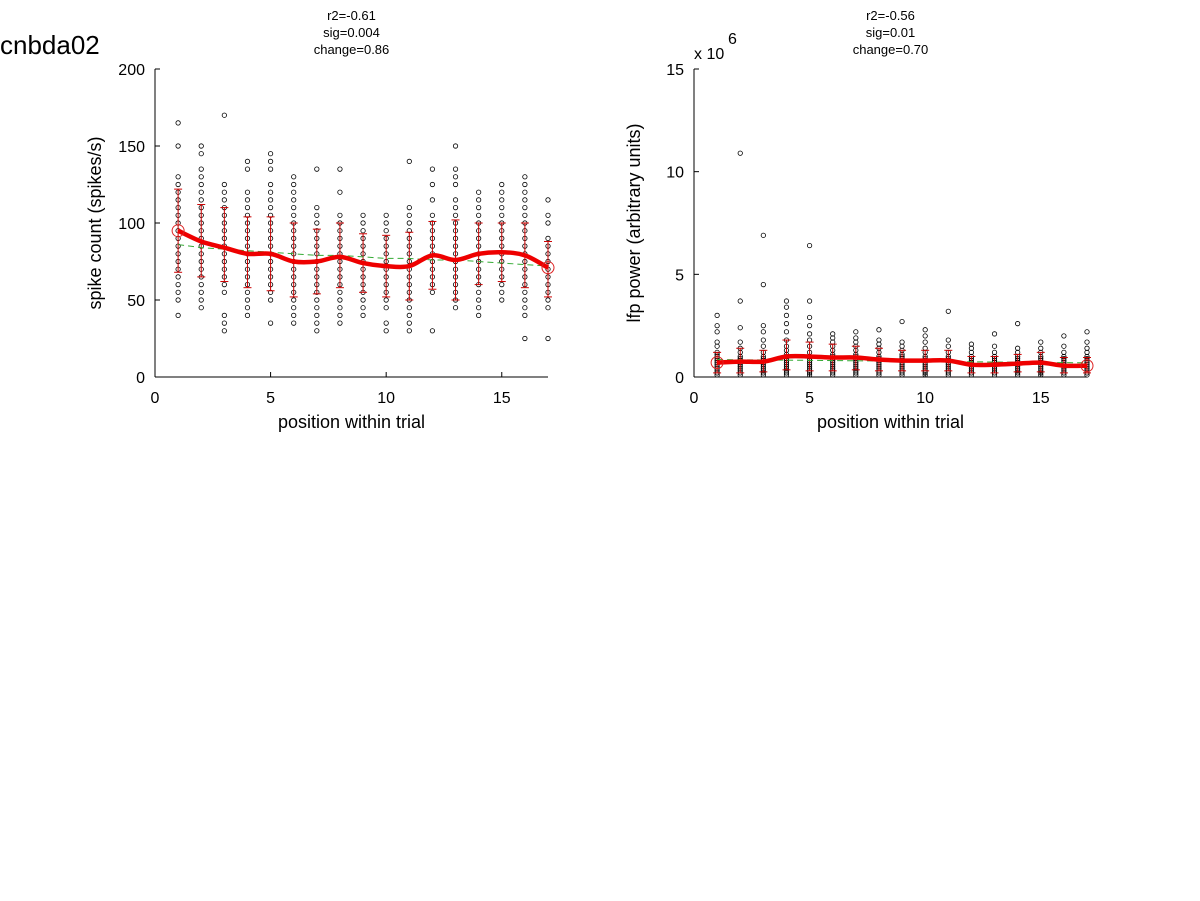 This screenshot has height=901, width=1200. What do you see at coordinates (351, 32) in the screenshot?
I see `stat-label: sig=0.004` at bounding box center [351, 32].